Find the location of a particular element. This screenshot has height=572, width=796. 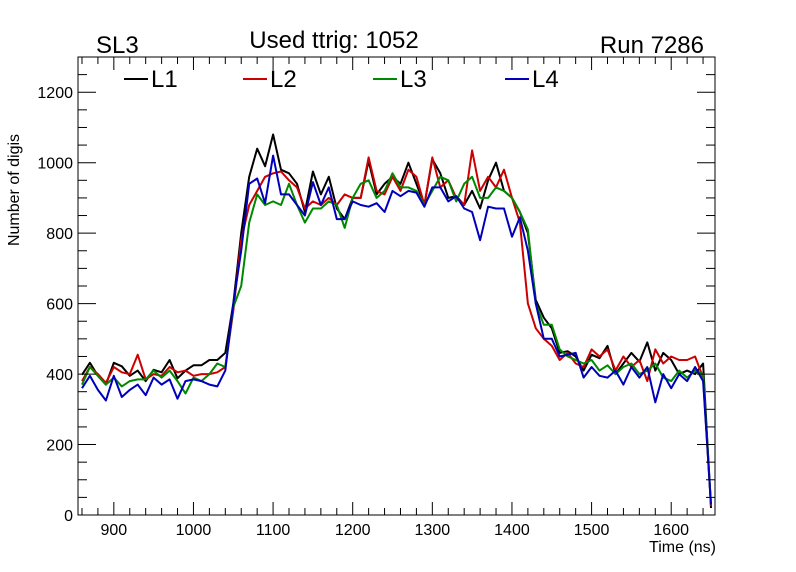

legend-label-l4: L4 is located at coordinates (545, 79).